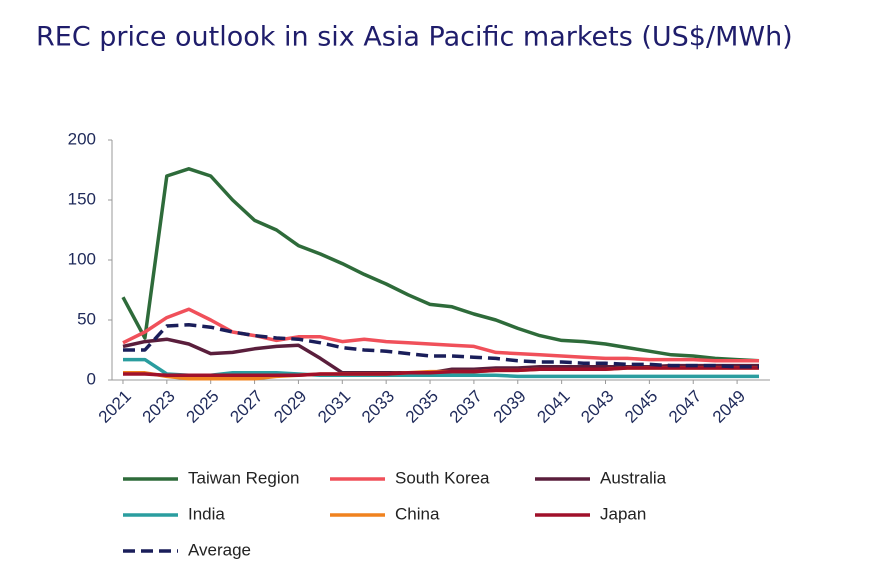 The image size is (893, 578). What do you see at coordinates (510, 407) in the screenshot?
I see `x-tick-label: 2039` at bounding box center [510, 407].